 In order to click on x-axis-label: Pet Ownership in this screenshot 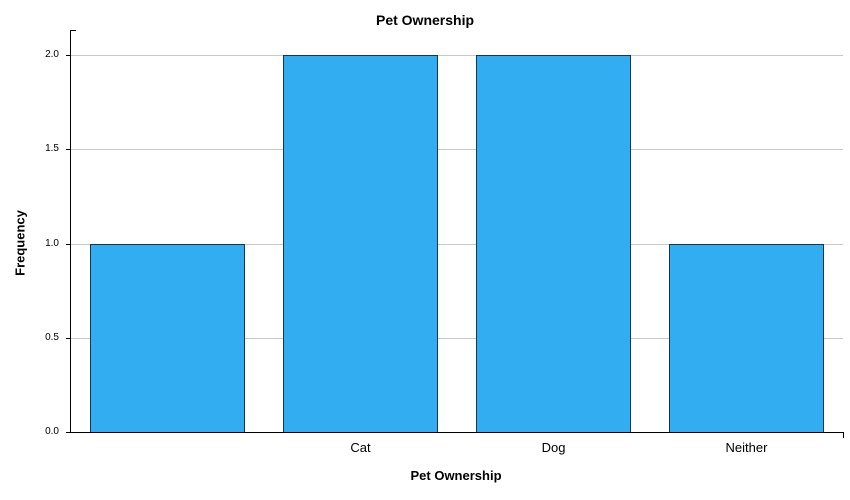, I will do `click(456, 475)`.